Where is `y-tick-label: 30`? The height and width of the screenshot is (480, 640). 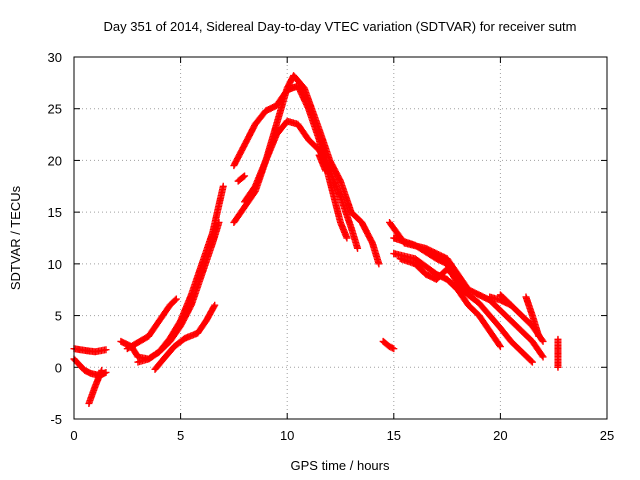 y-tick-label: 30 is located at coordinates (55, 57).